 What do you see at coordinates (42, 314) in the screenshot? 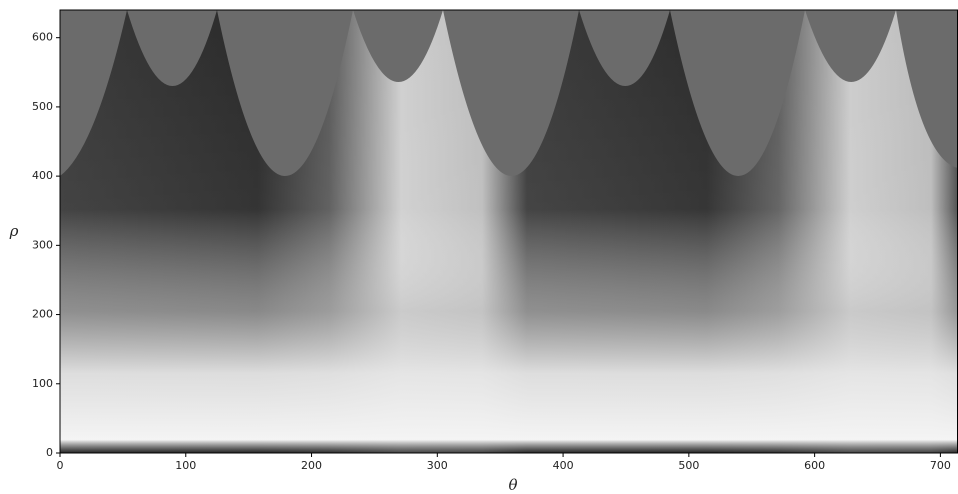
I see `y-tick-label: 200` at bounding box center [42, 314].